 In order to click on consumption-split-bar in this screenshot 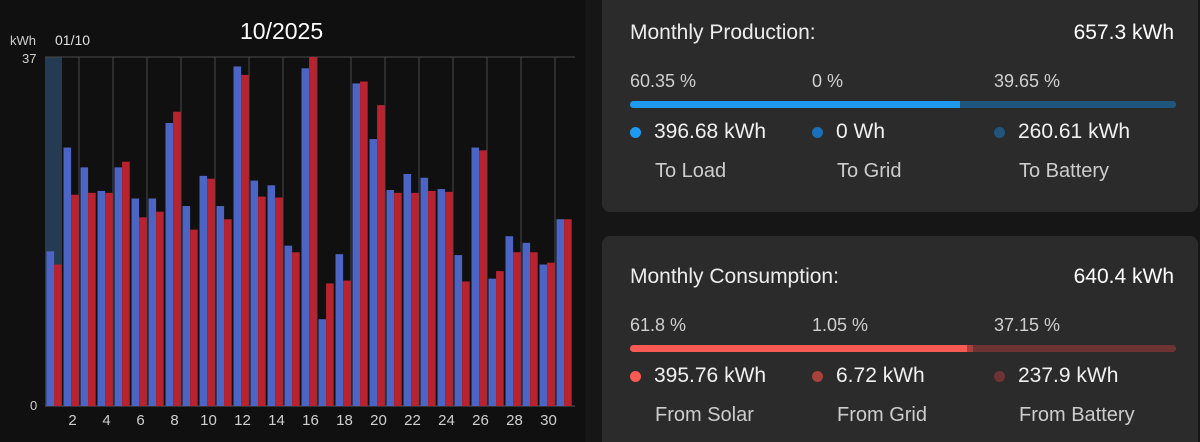, I will do `click(903, 348)`.